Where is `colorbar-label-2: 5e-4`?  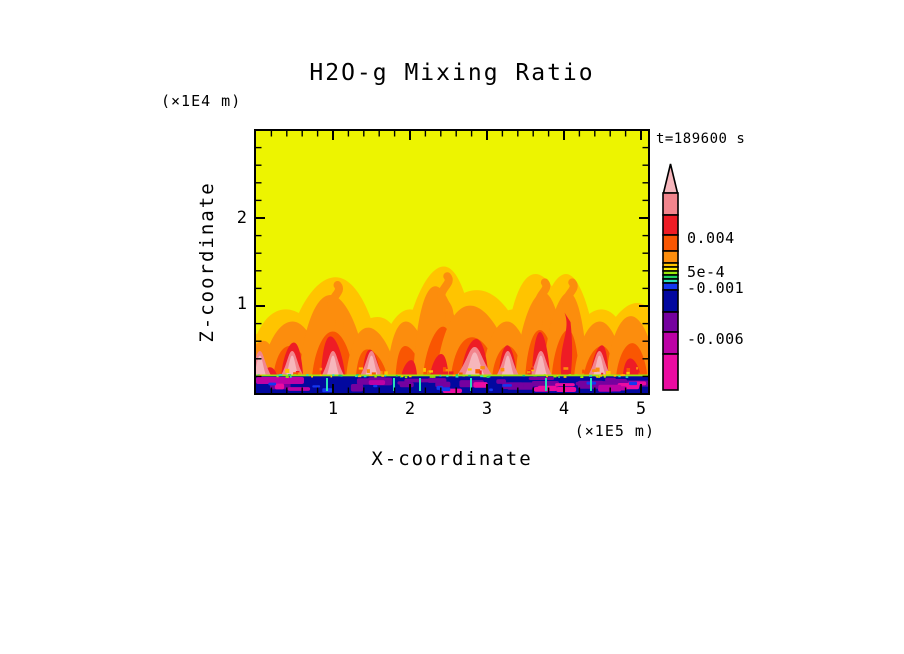
colorbar-label-2: 5e-4 is located at coordinates (706, 272).